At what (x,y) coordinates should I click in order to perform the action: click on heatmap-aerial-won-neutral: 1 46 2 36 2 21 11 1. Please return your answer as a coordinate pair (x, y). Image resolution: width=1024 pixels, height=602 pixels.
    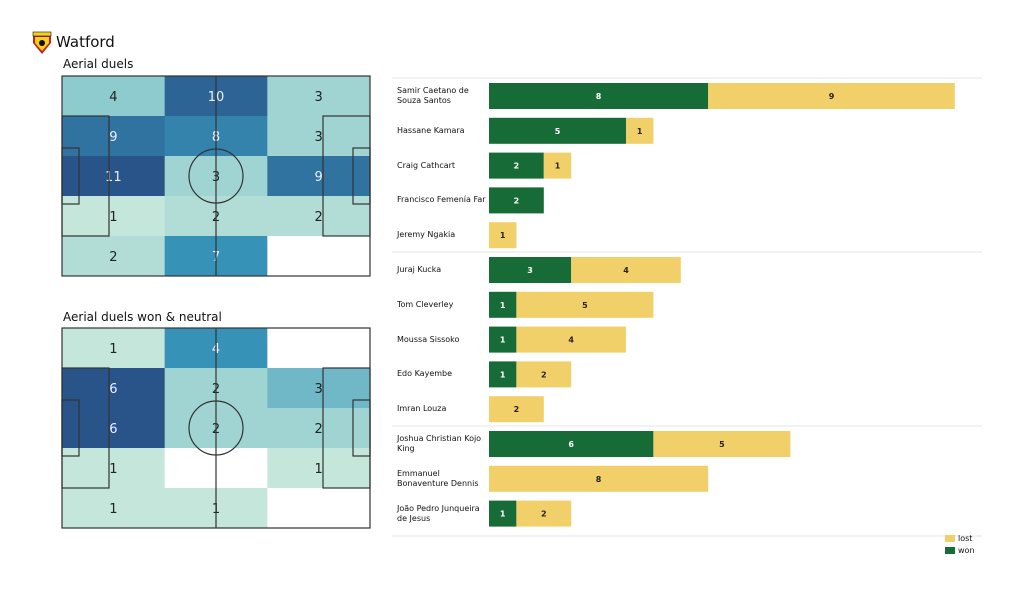
    Looking at the image, I should click on (216, 428).